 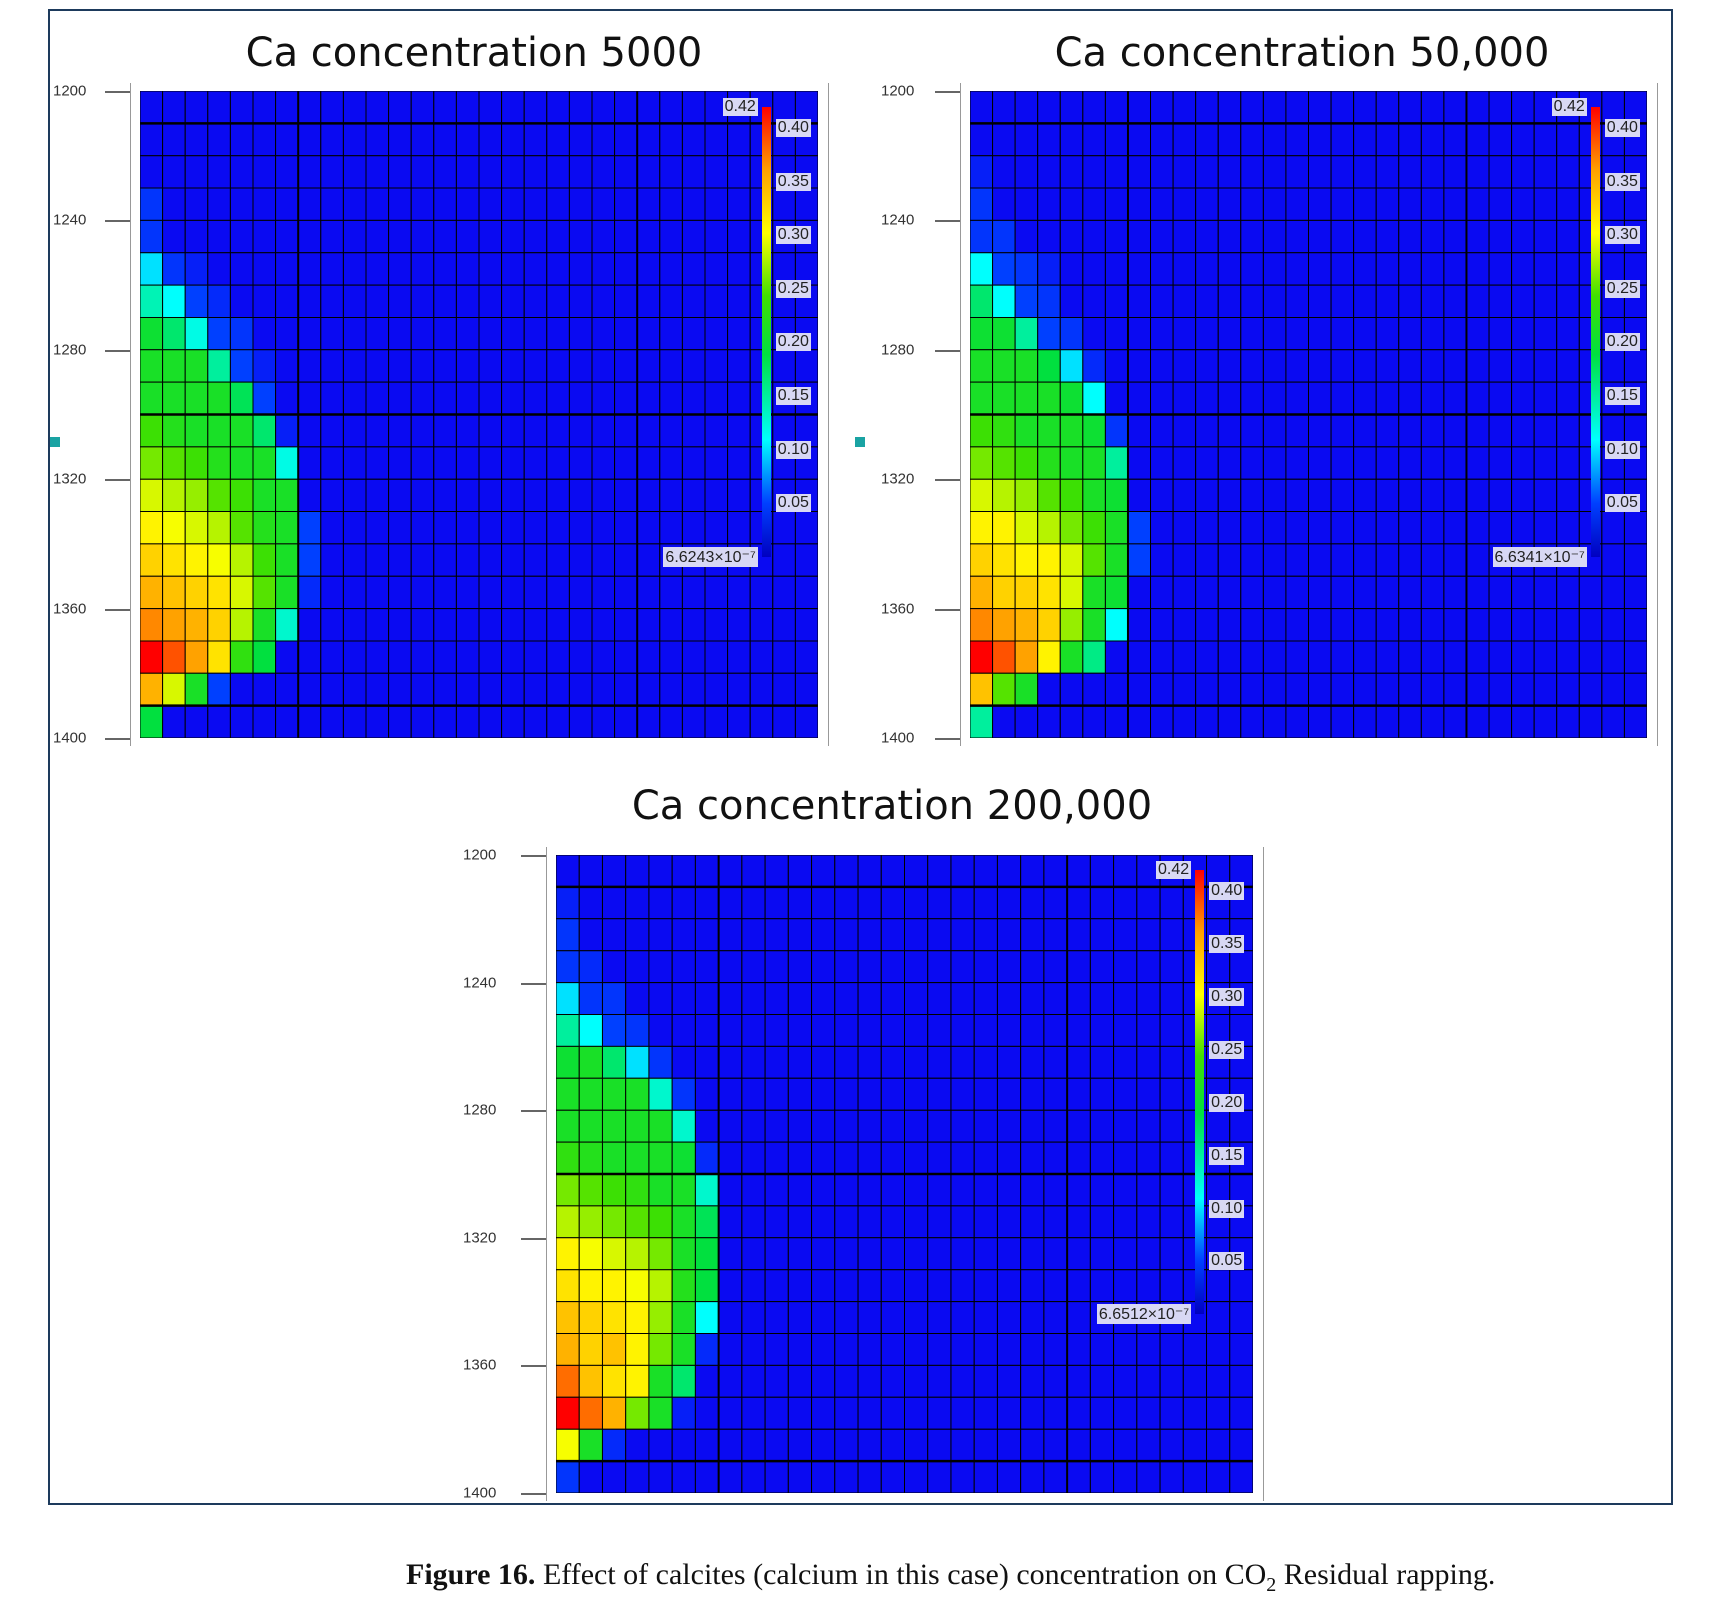 What do you see at coordinates (1200, 1092) in the screenshot?
I see `colorbar` at bounding box center [1200, 1092].